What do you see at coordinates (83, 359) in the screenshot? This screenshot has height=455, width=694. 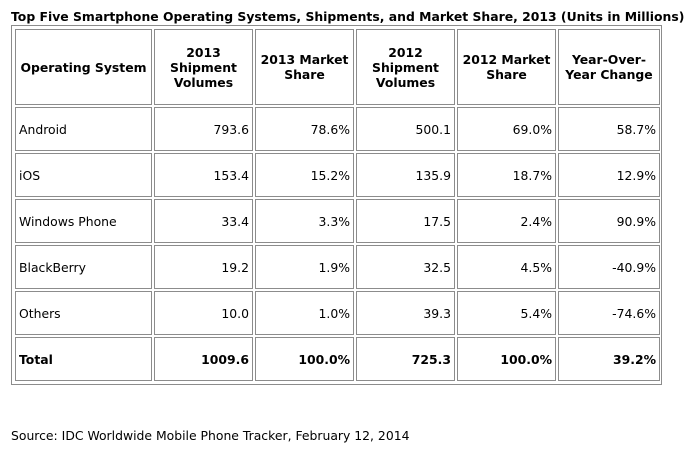 I see `total-label-cell: Total` at bounding box center [83, 359].